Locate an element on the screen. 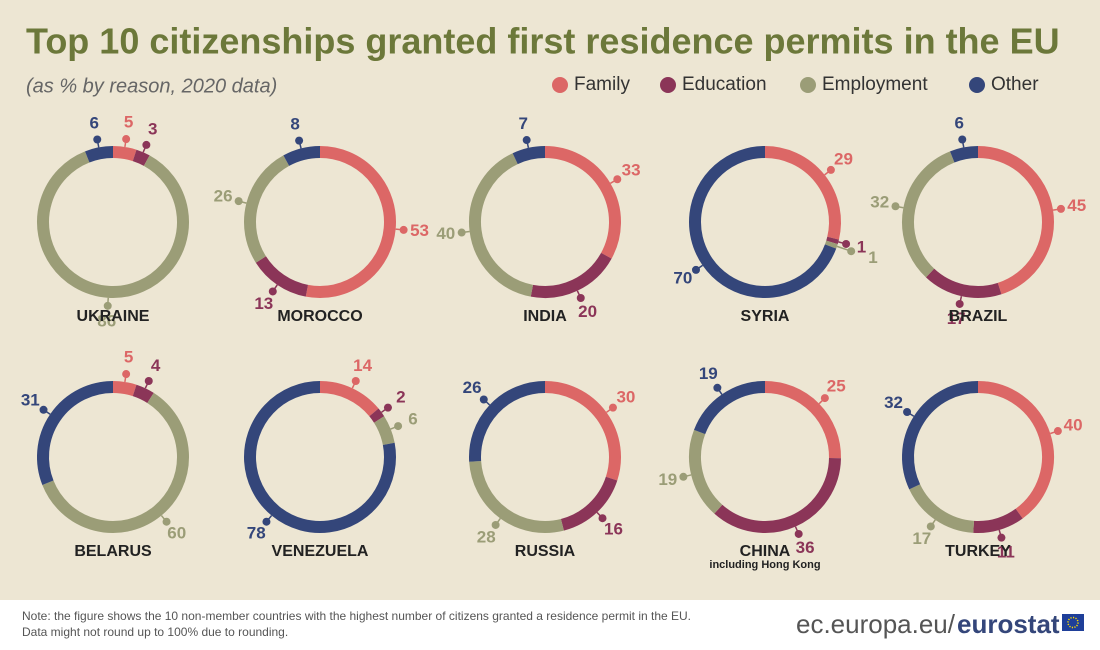 The image size is (1100, 650). country-label: MOROCCO is located at coordinates (319, 316).